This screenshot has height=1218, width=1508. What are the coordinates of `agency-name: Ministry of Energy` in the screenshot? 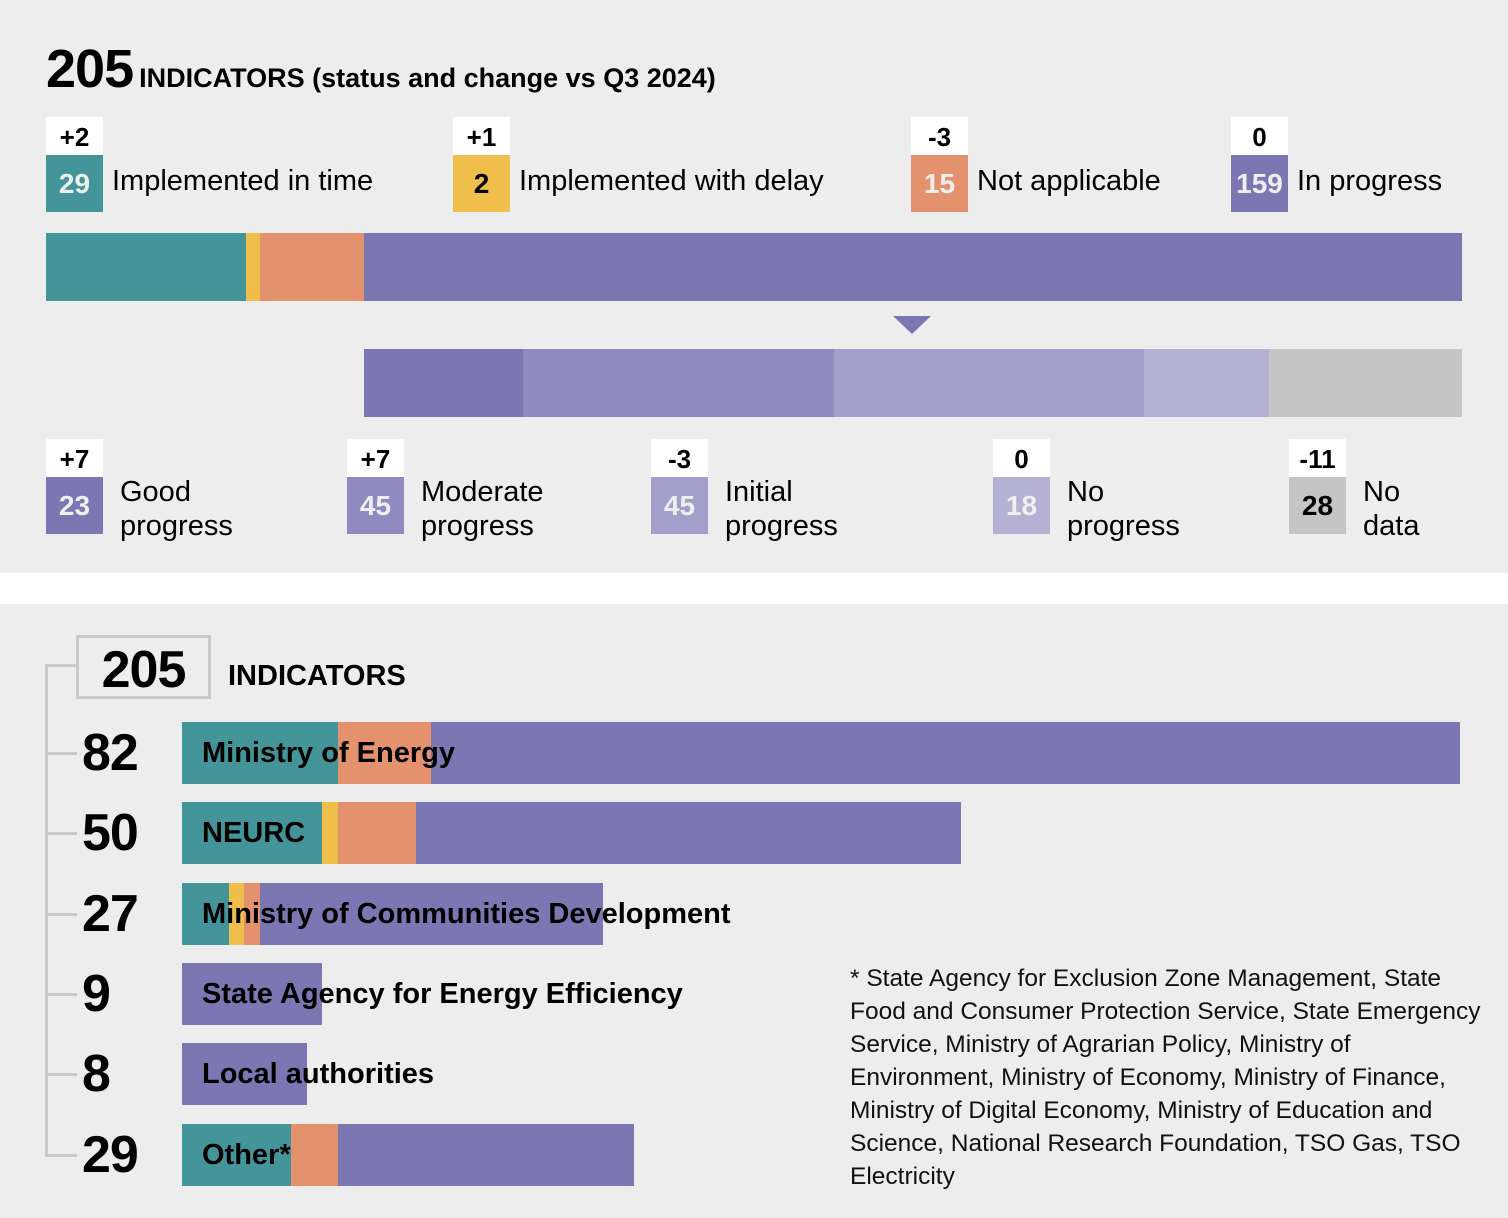 It's located at (328, 753).